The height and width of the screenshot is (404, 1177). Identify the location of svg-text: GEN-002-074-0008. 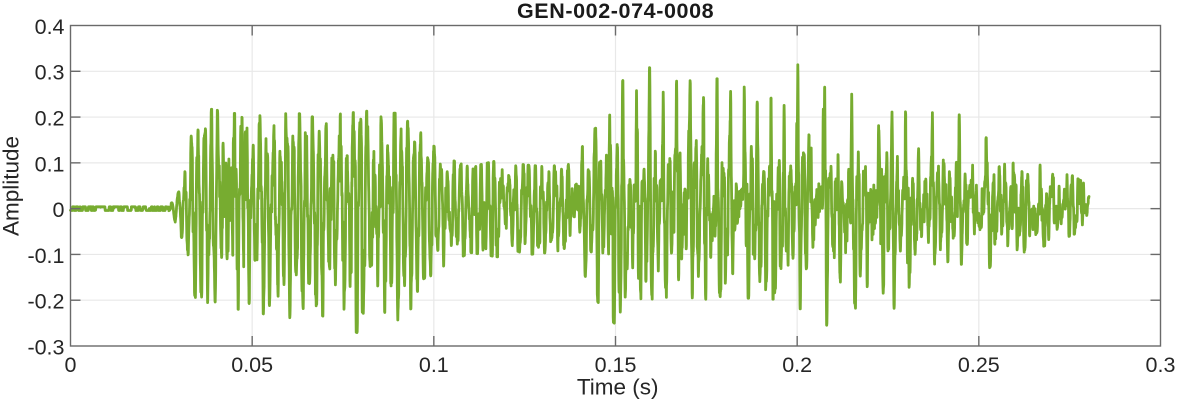
(615, 11).